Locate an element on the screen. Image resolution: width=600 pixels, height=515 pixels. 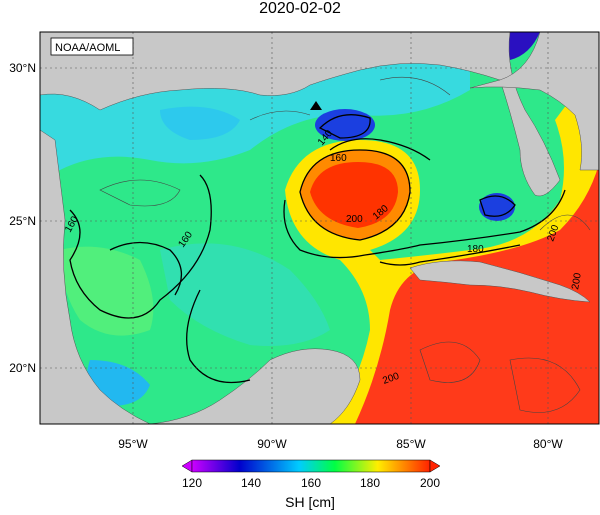
lat-label: 25°N is located at coordinates (22, 221).